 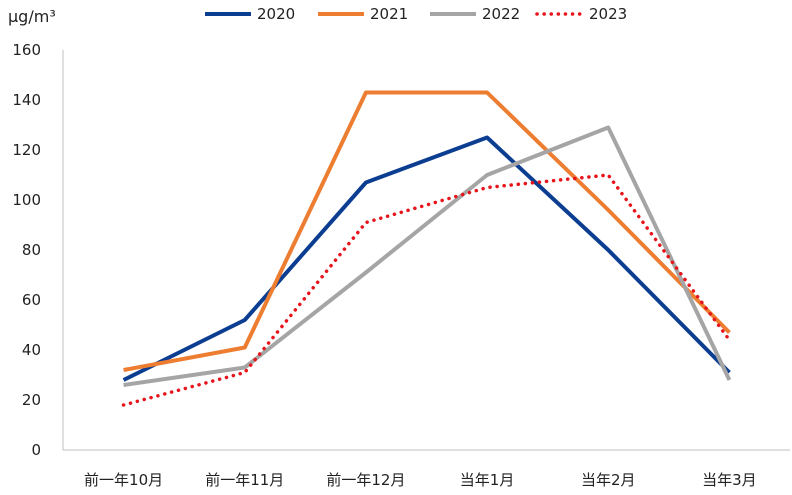 What do you see at coordinates (26, 150) in the screenshot?
I see `y-tick-label: 120` at bounding box center [26, 150].